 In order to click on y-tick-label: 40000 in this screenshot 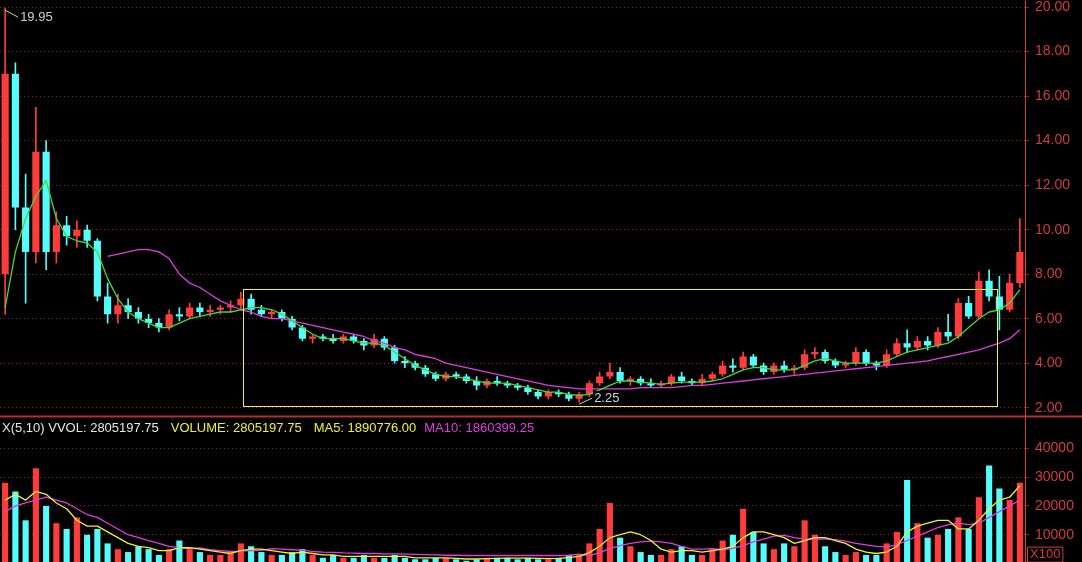, I will do `click(1055, 446)`.